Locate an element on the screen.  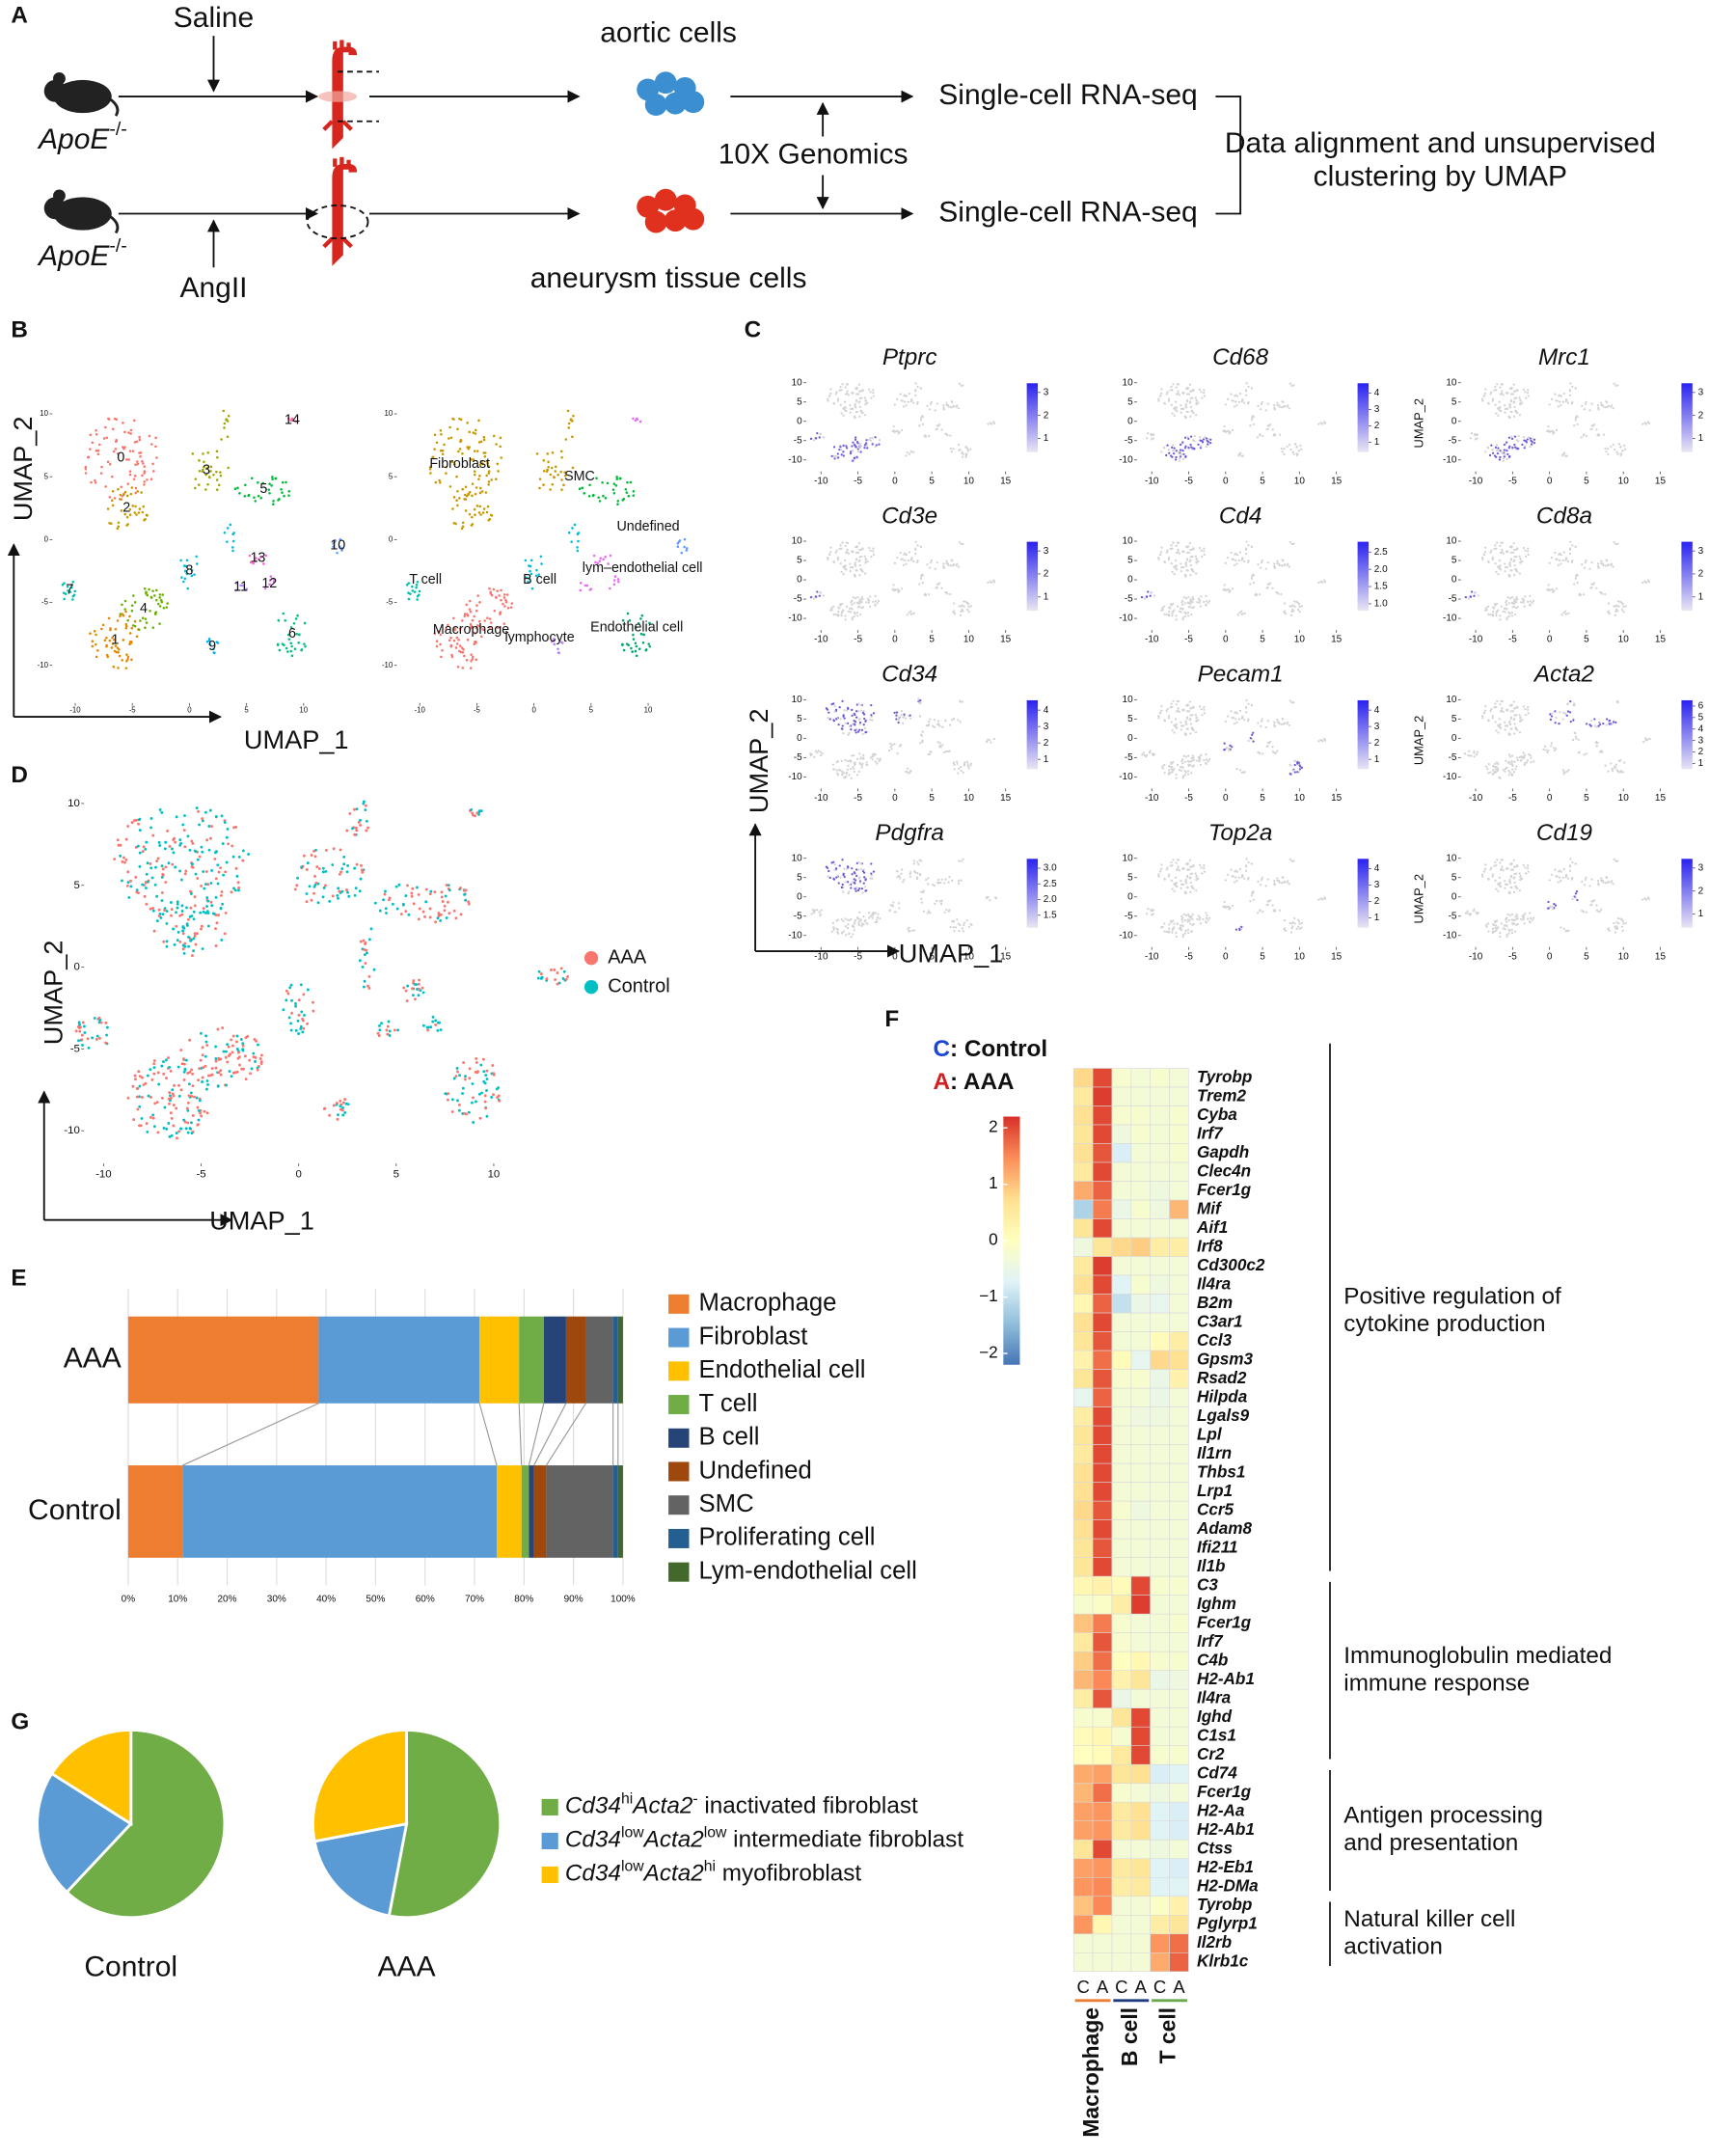
x-tick-label: -5 is located at coordinates (858, 640).